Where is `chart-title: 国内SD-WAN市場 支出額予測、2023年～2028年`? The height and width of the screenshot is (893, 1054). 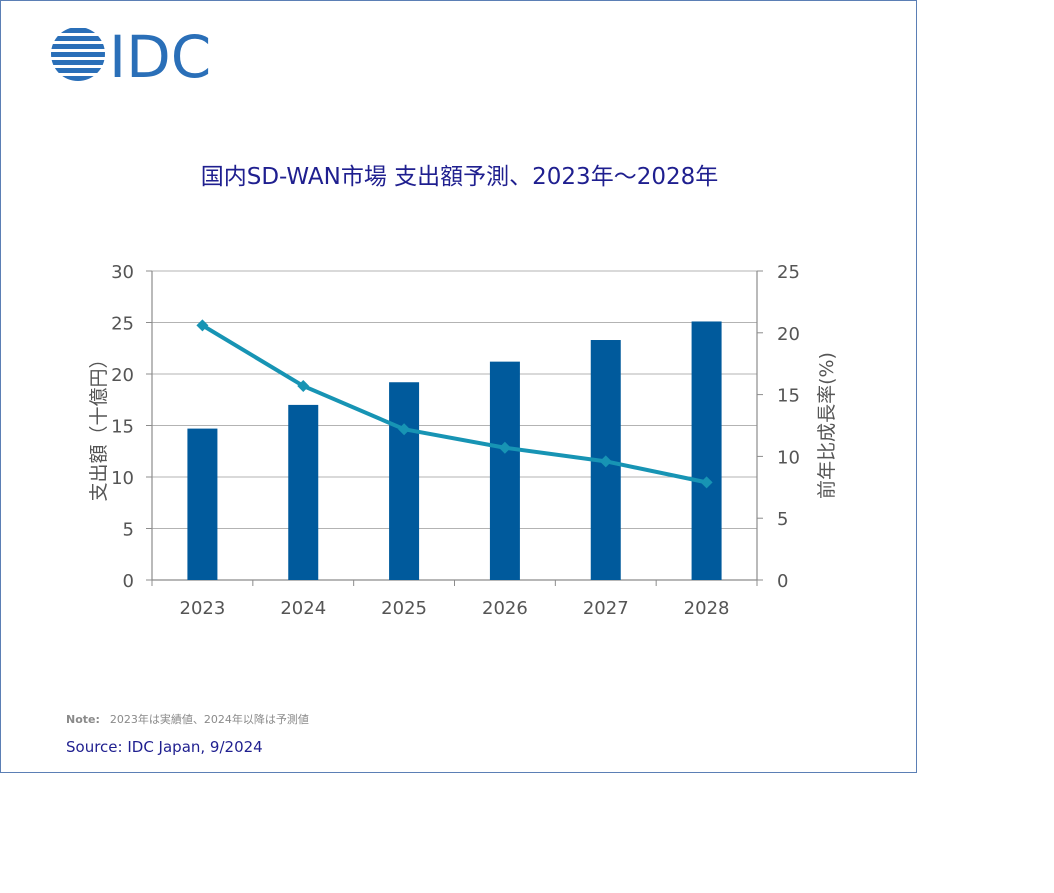
chart-title: 国内SD-WAN市場 支出額予測、2023年～2028年 is located at coordinates (459, 177).